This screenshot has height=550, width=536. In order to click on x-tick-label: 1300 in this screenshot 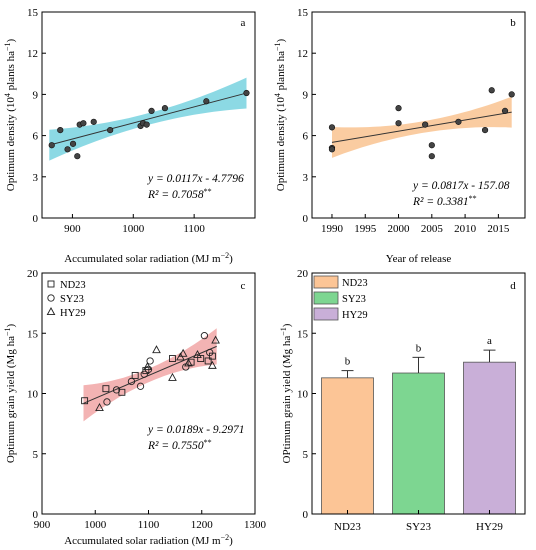, I will do `click(255, 525)`.